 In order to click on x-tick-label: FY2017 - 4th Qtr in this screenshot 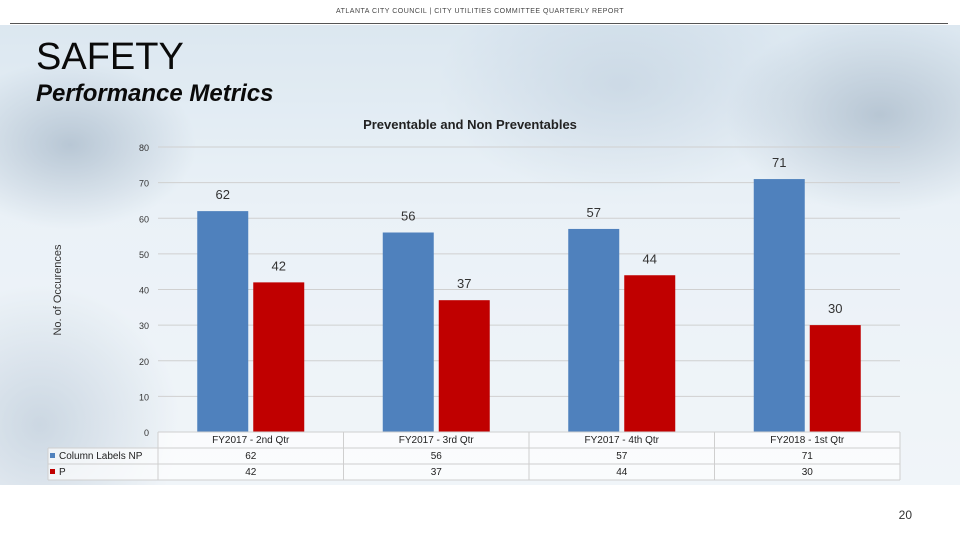, I will do `click(622, 440)`.